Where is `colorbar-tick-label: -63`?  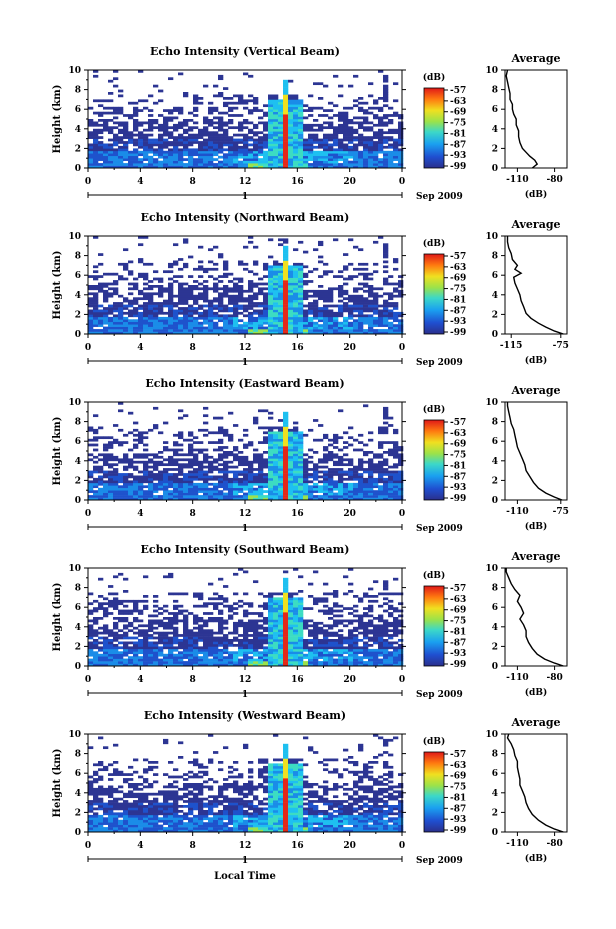
colorbar-tick-label: -63 is located at coordinates (458, 434).